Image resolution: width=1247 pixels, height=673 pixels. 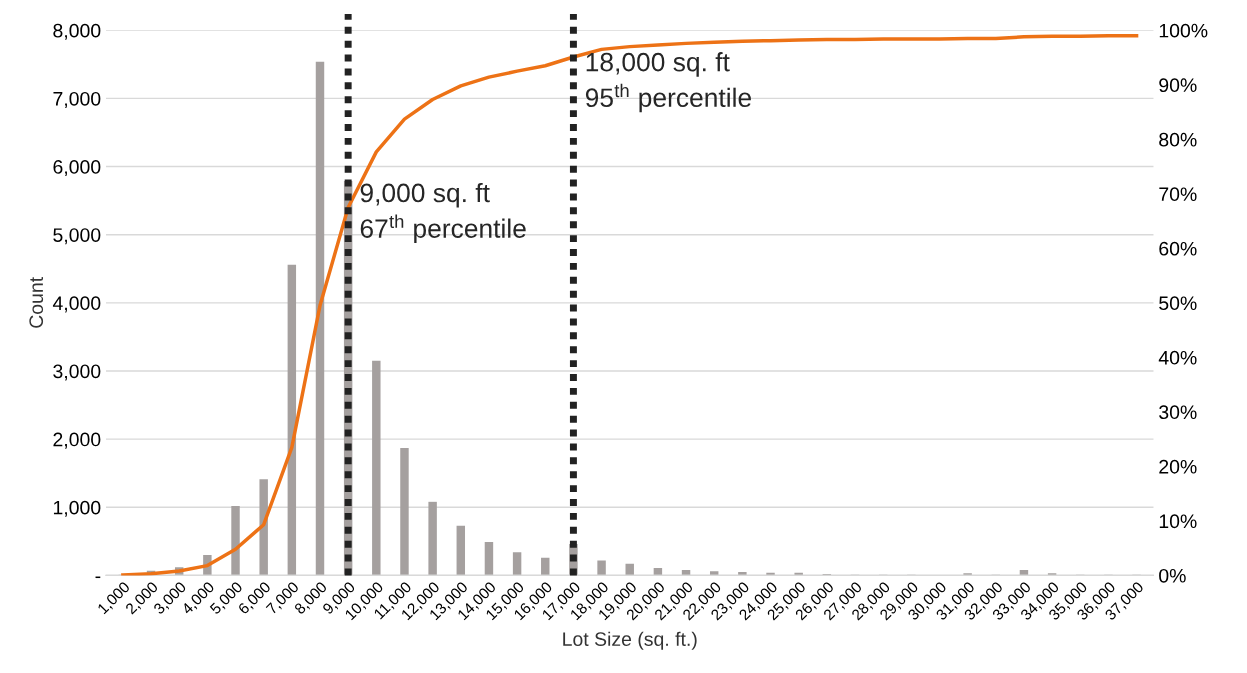 What do you see at coordinates (1177, 357) in the screenshot?
I see `y2-tick-label: 40%` at bounding box center [1177, 357].